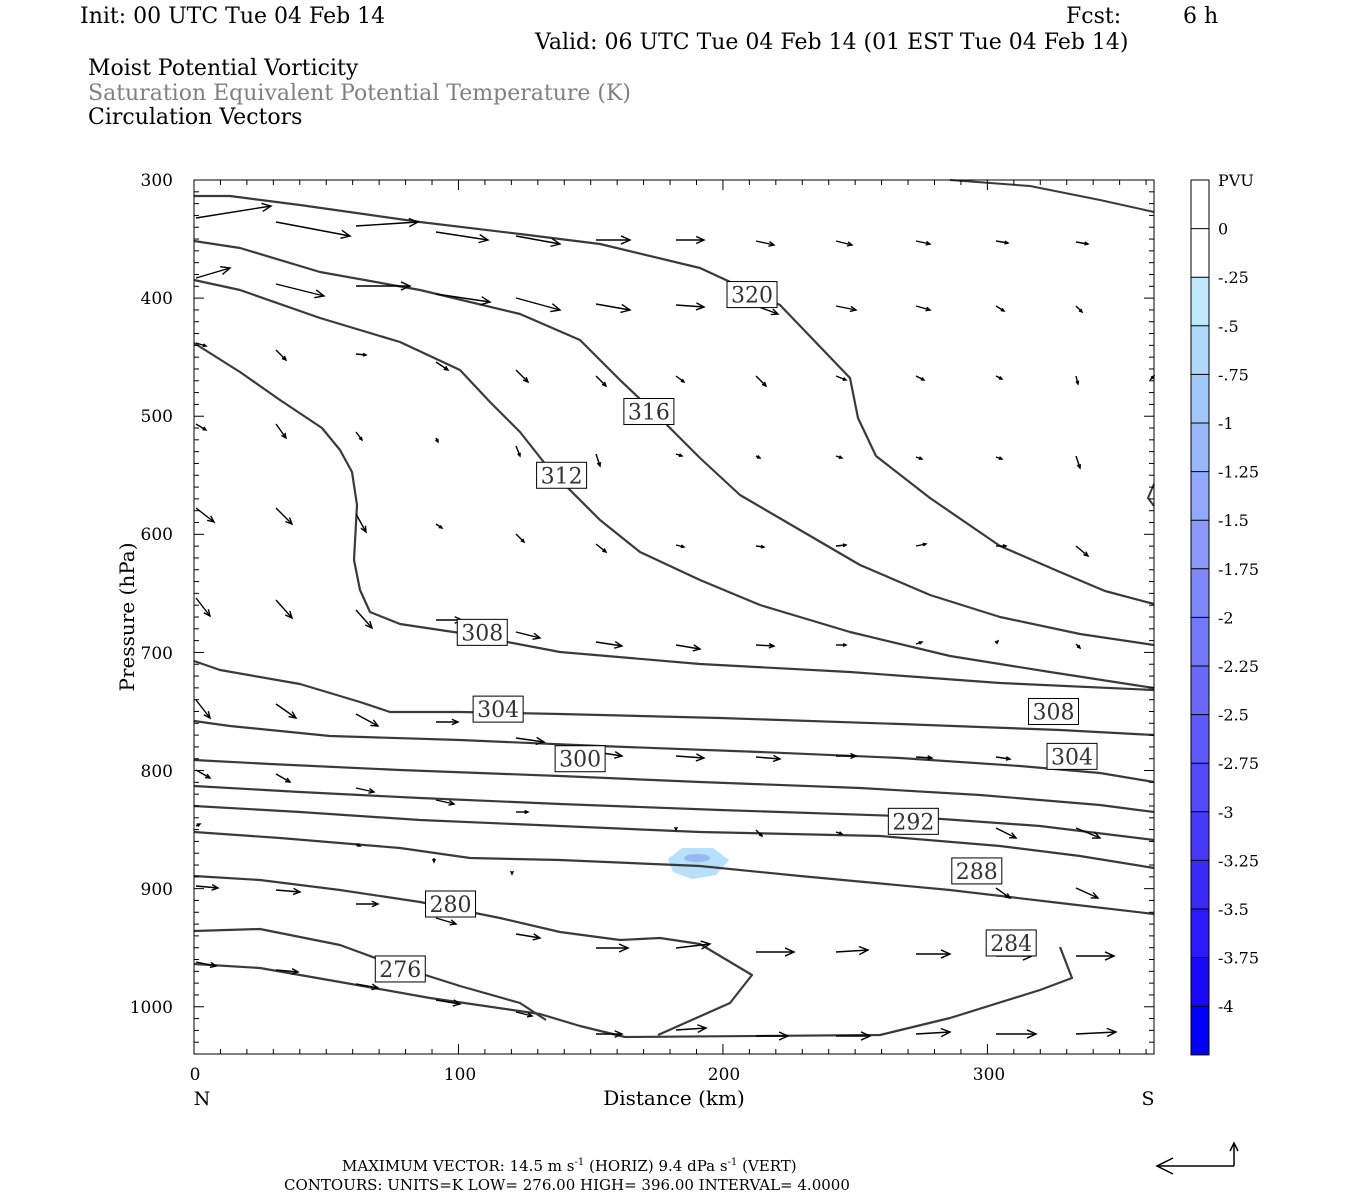  I want to click on contour-label: 284, so click(1011, 944).